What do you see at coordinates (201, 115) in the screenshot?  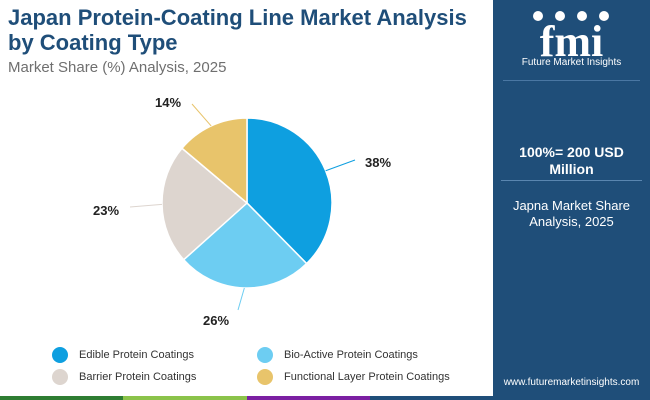 I see `leader-line-functional` at bounding box center [201, 115].